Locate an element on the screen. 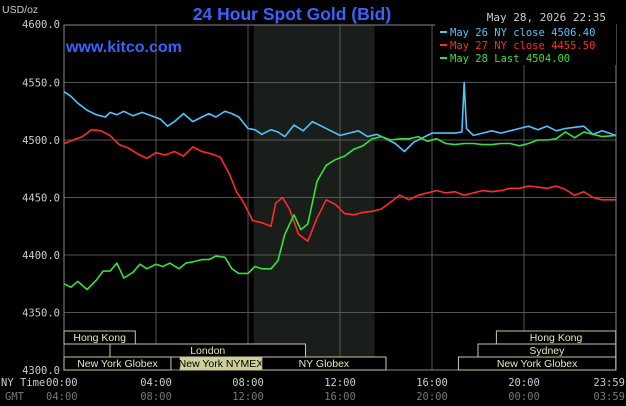  legend-box is located at coordinates (525, 44).